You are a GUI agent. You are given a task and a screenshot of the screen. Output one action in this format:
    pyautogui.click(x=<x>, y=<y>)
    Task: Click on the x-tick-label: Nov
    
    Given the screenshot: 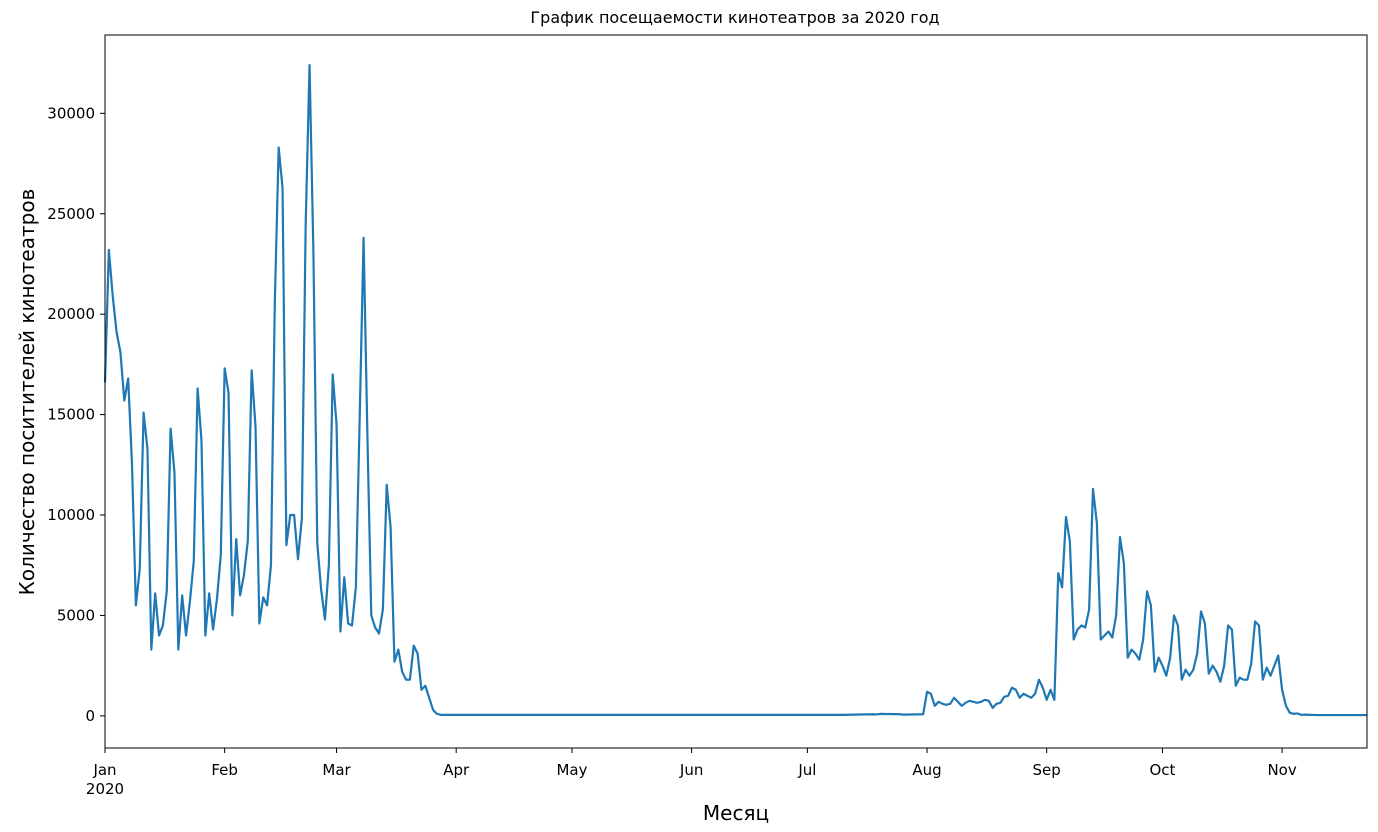 What is the action you would take?
    pyautogui.click(x=1281, y=770)
    